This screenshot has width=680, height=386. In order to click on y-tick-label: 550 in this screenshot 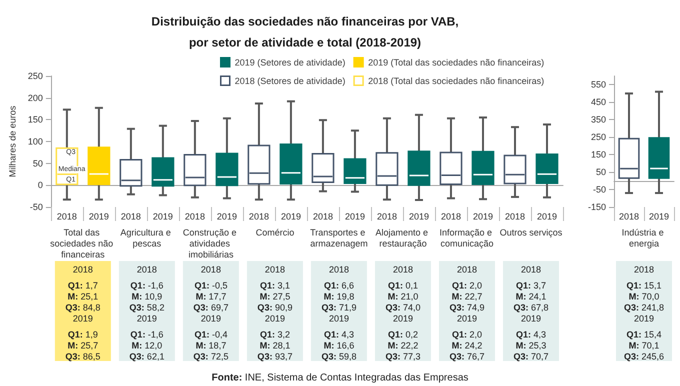, I will do `click(598, 85)`.